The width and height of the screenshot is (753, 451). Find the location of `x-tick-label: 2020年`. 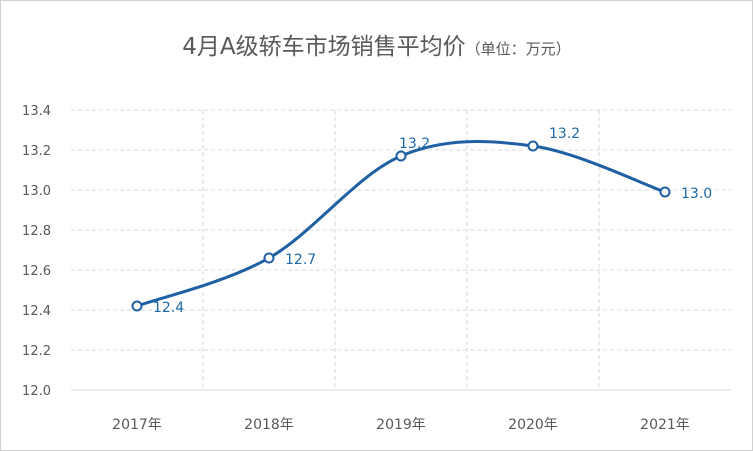

x-tick-label: 2020年 is located at coordinates (533, 425).